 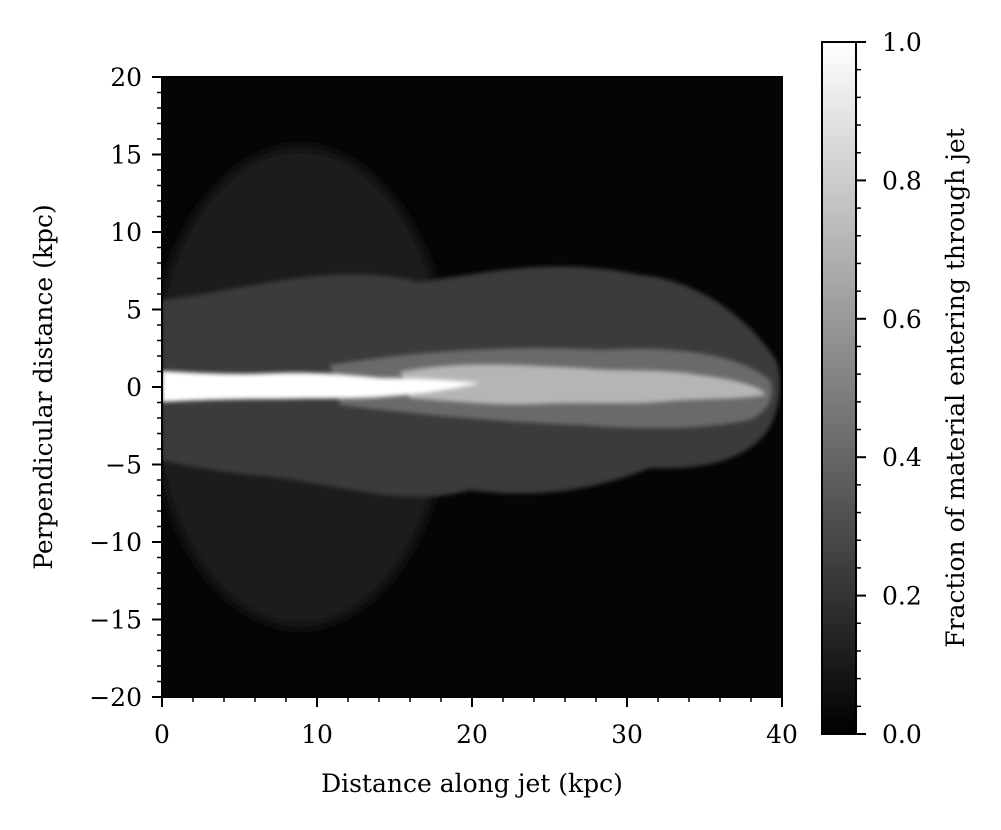 What do you see at coordinates (472, 783) in the screenshot?
I see `x-axis-label: Distance along jet (kpc)` at bounding box center [472, 783].